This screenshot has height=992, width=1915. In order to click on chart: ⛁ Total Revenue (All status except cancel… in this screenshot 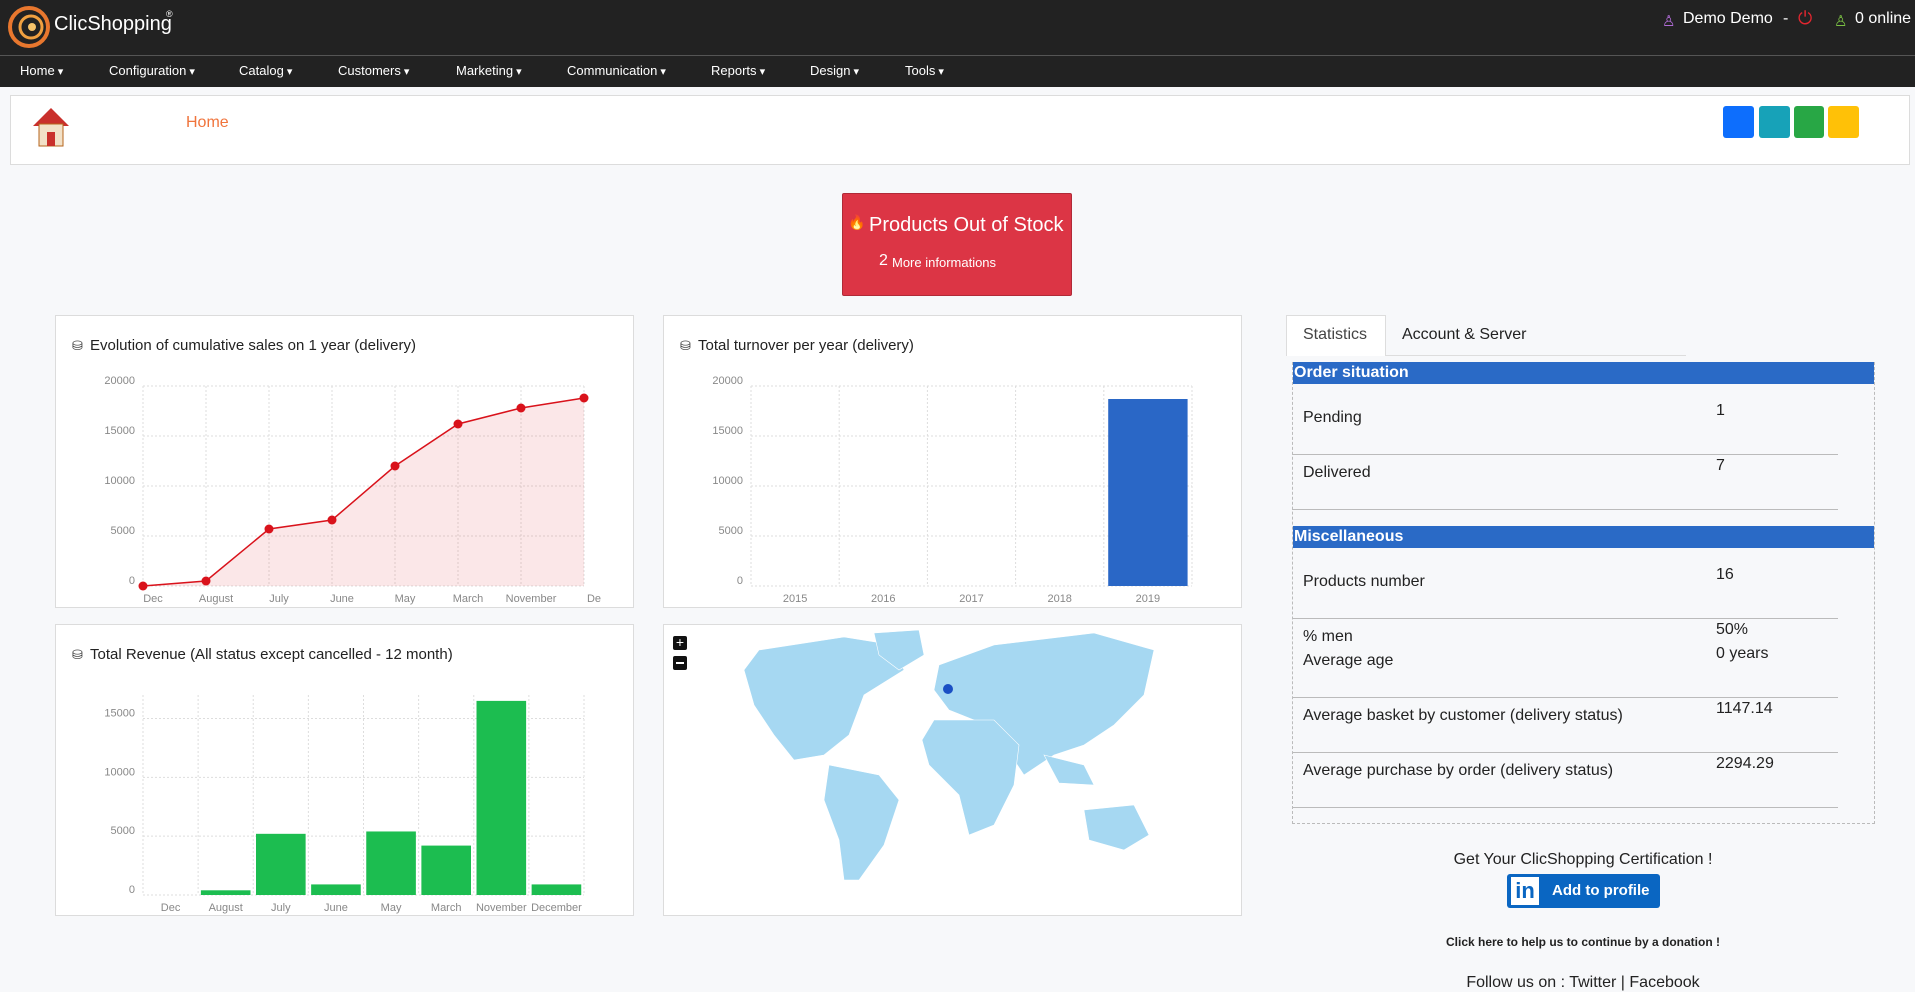, I will do `click(328, 780)`.